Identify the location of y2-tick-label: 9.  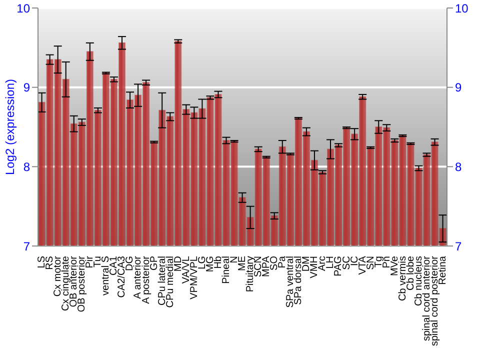
(458, 87).